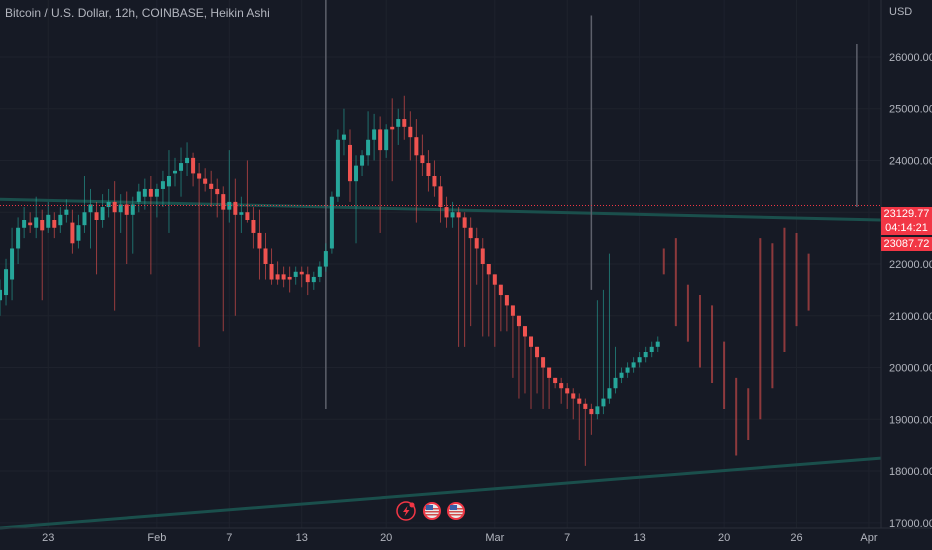 The width and height of the screenshot is (932, 550). I want to click on trendline, so click(441, 493).